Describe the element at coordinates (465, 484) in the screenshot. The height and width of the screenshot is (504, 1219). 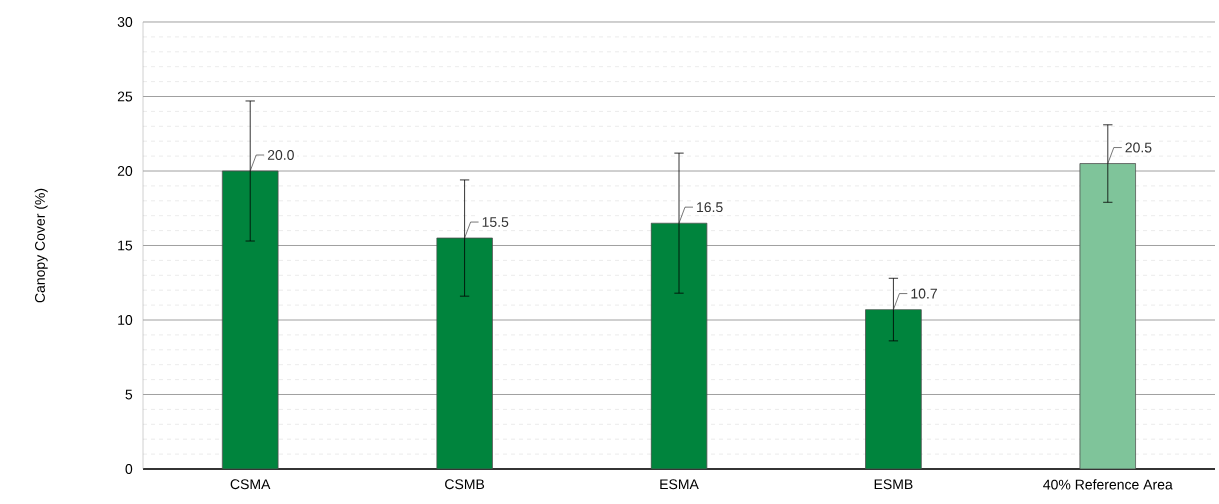
I see `x-tick-label: CSMB` at that location.